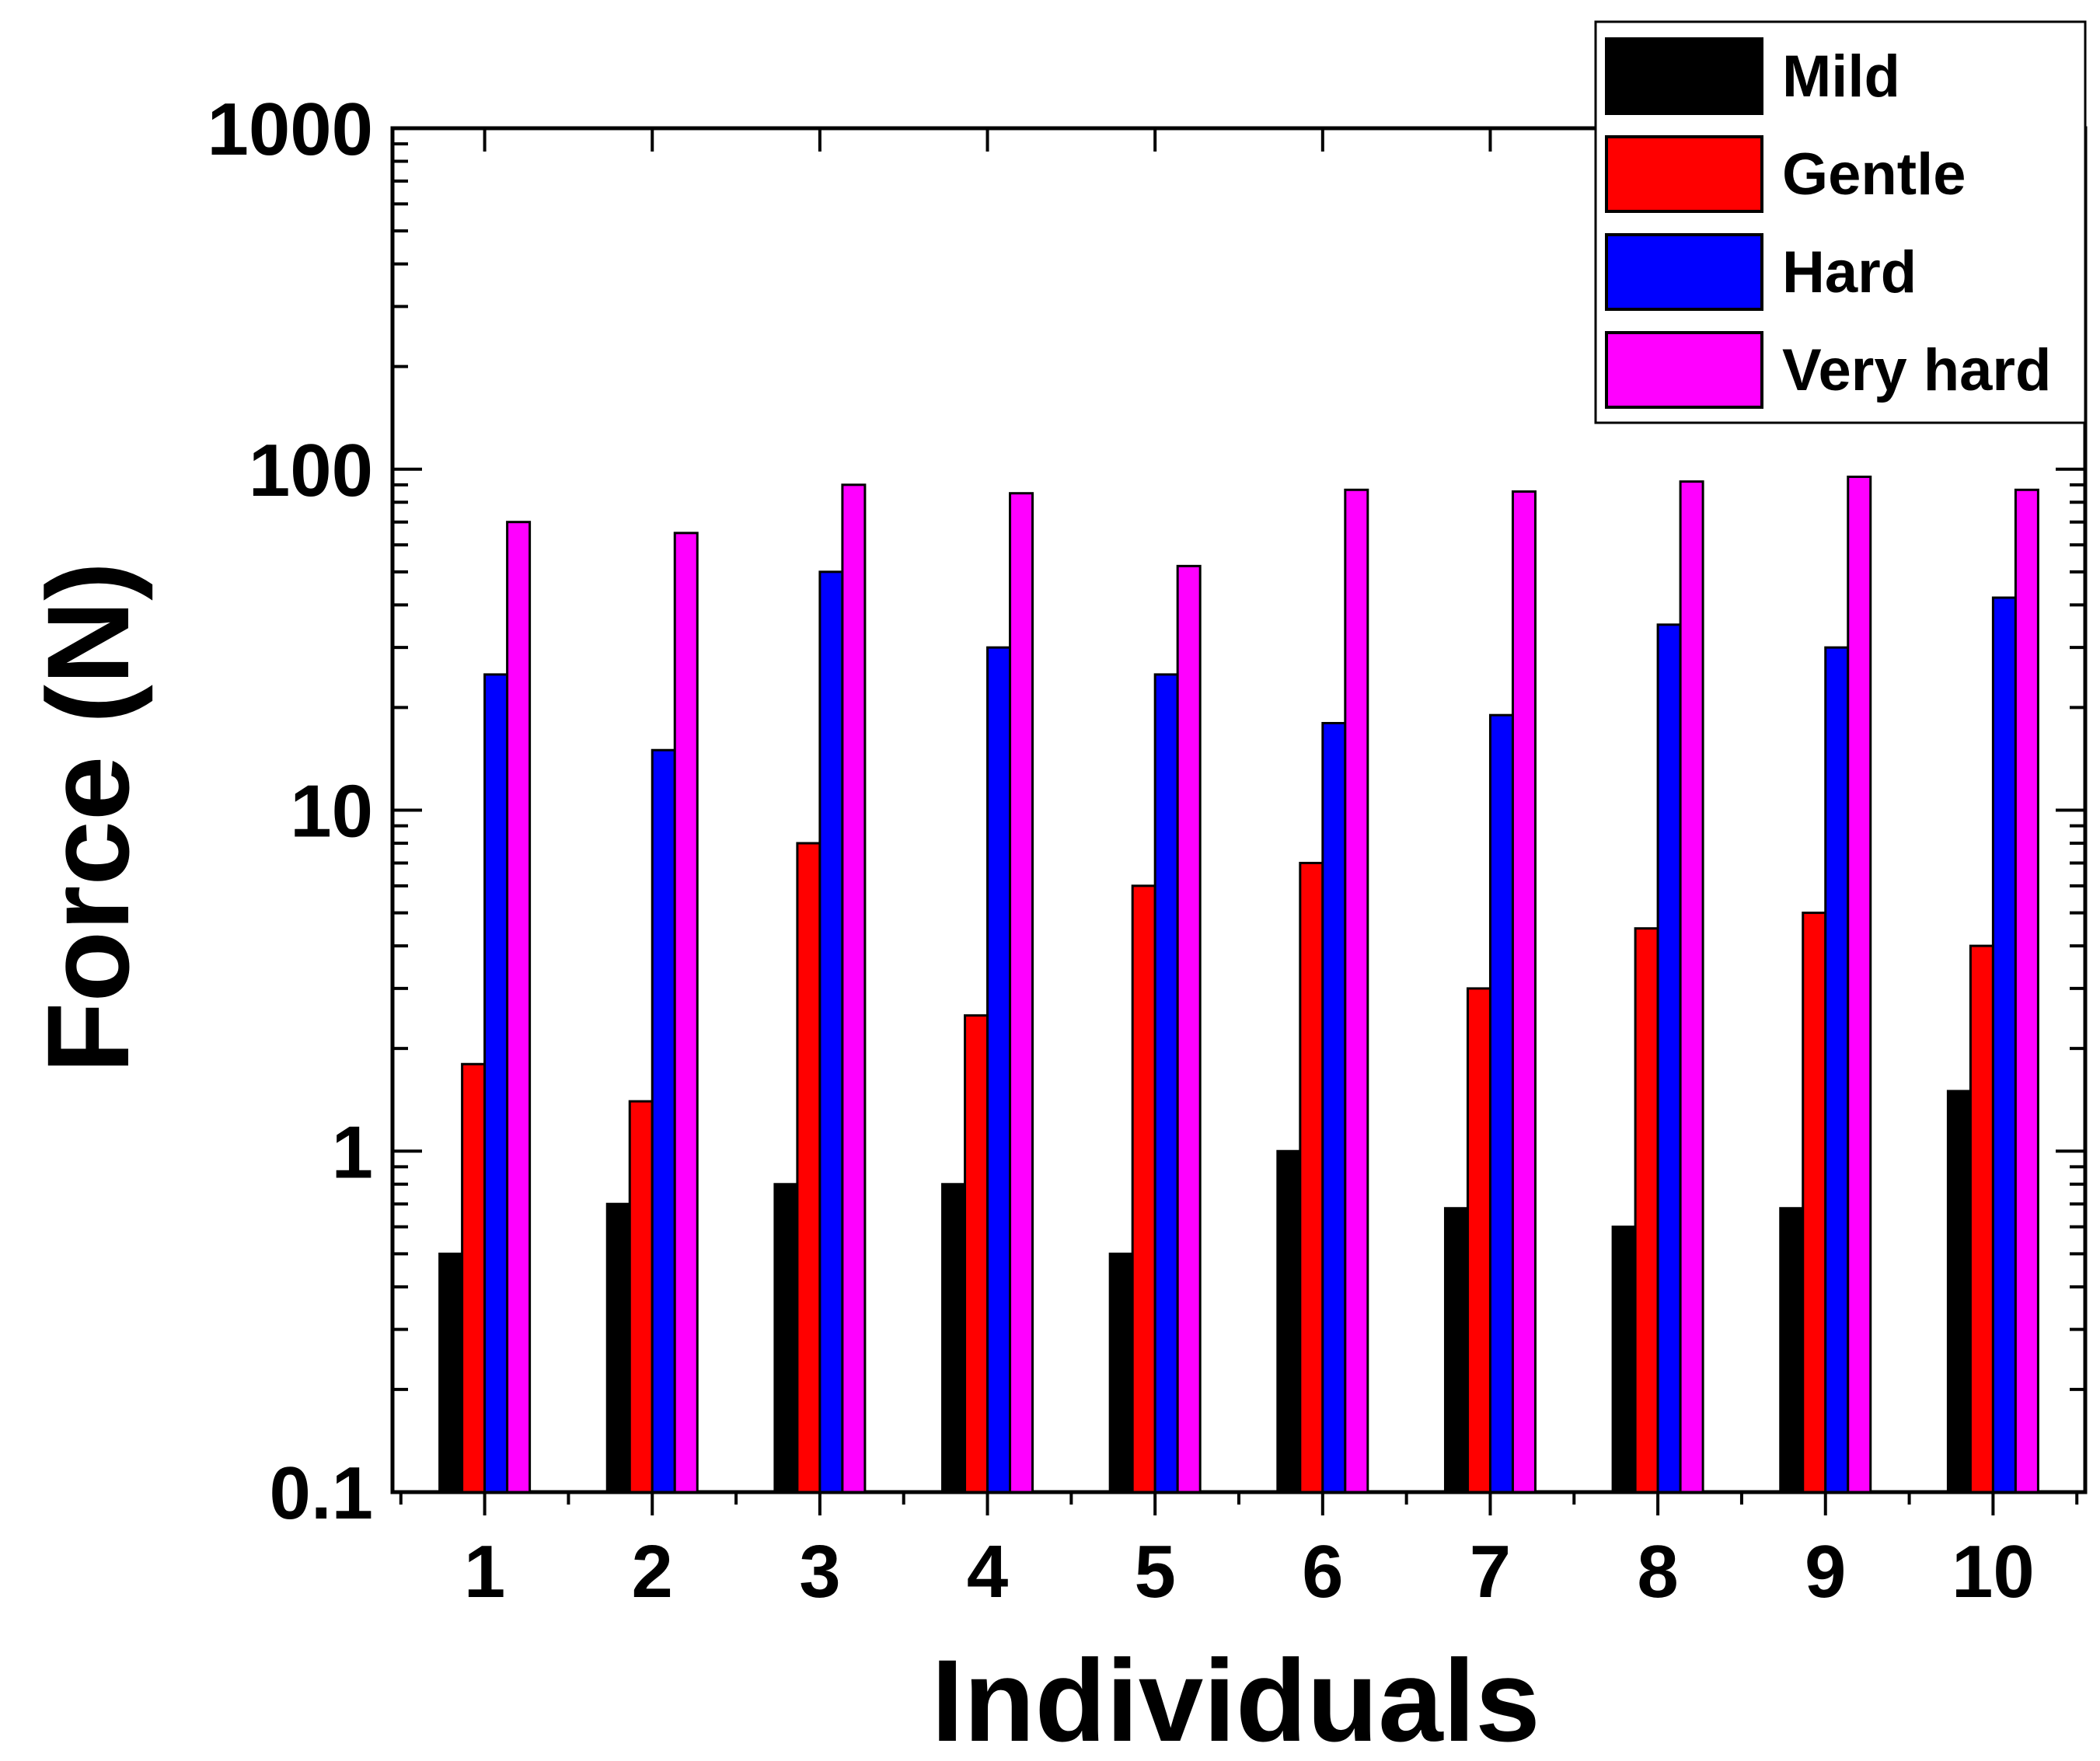 This screenshot has width=2100, height=1761. I want to click on legend-swatch-very-hard, so click(1684, 370).